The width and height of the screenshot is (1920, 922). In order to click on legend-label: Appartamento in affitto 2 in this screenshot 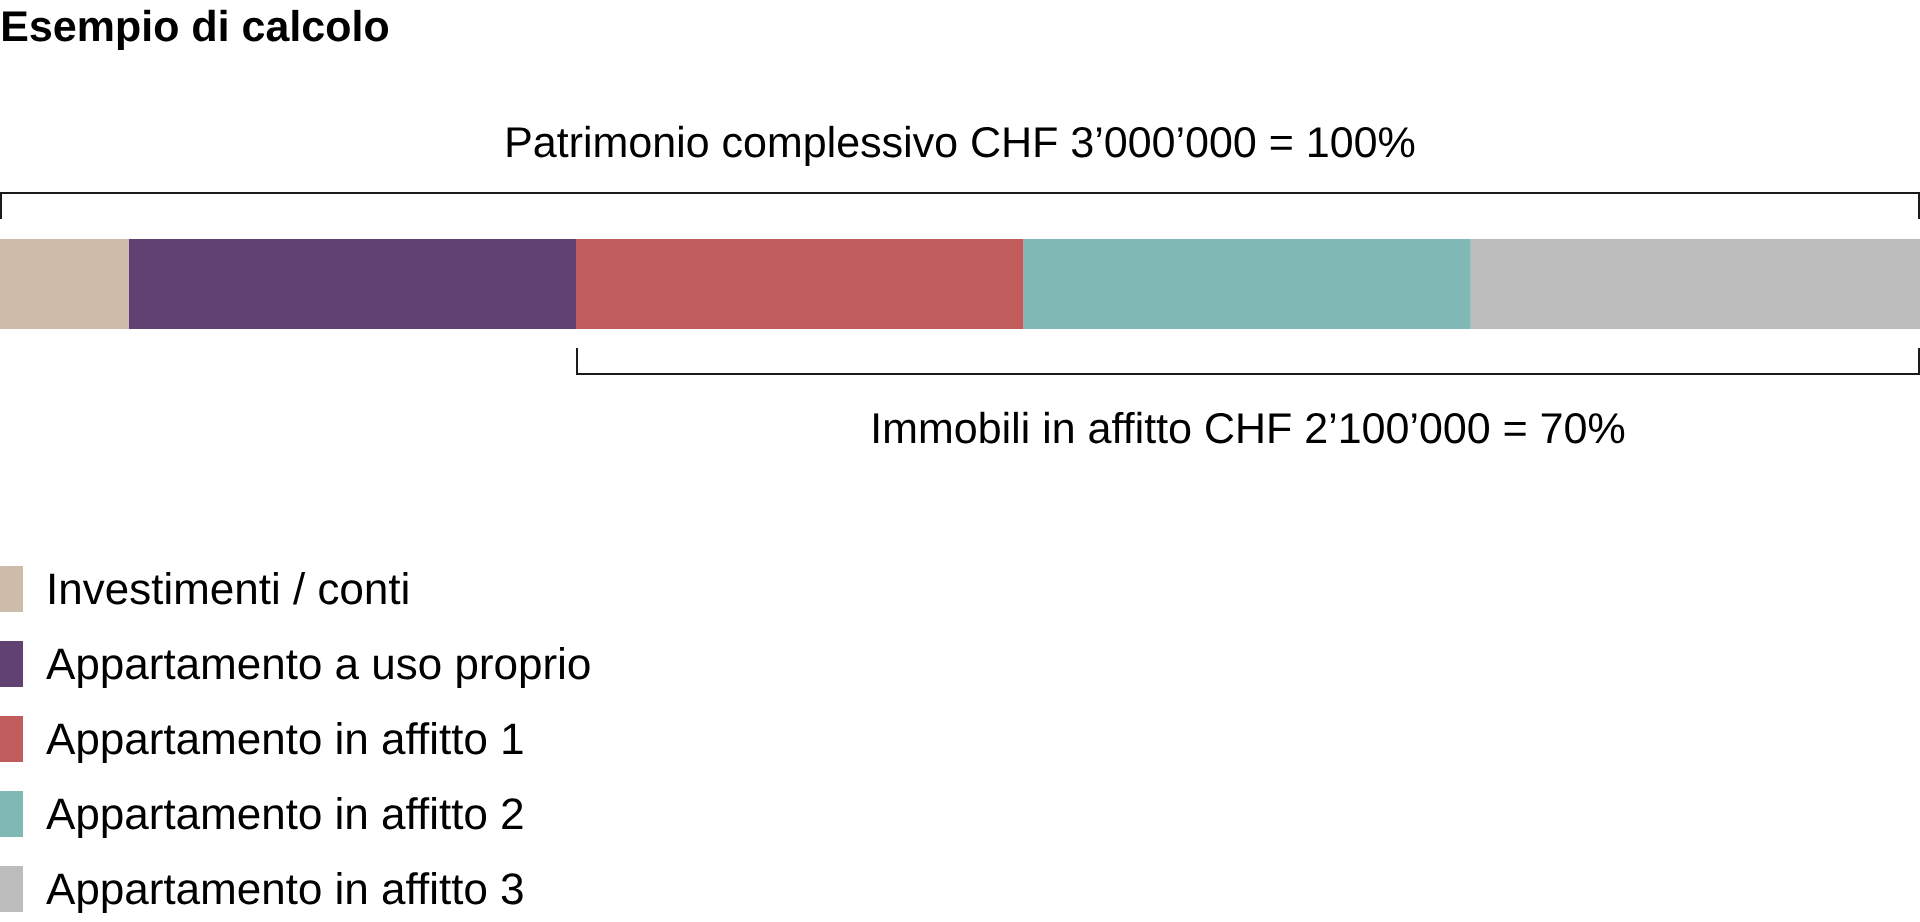, I will do `click(284, 818)`.